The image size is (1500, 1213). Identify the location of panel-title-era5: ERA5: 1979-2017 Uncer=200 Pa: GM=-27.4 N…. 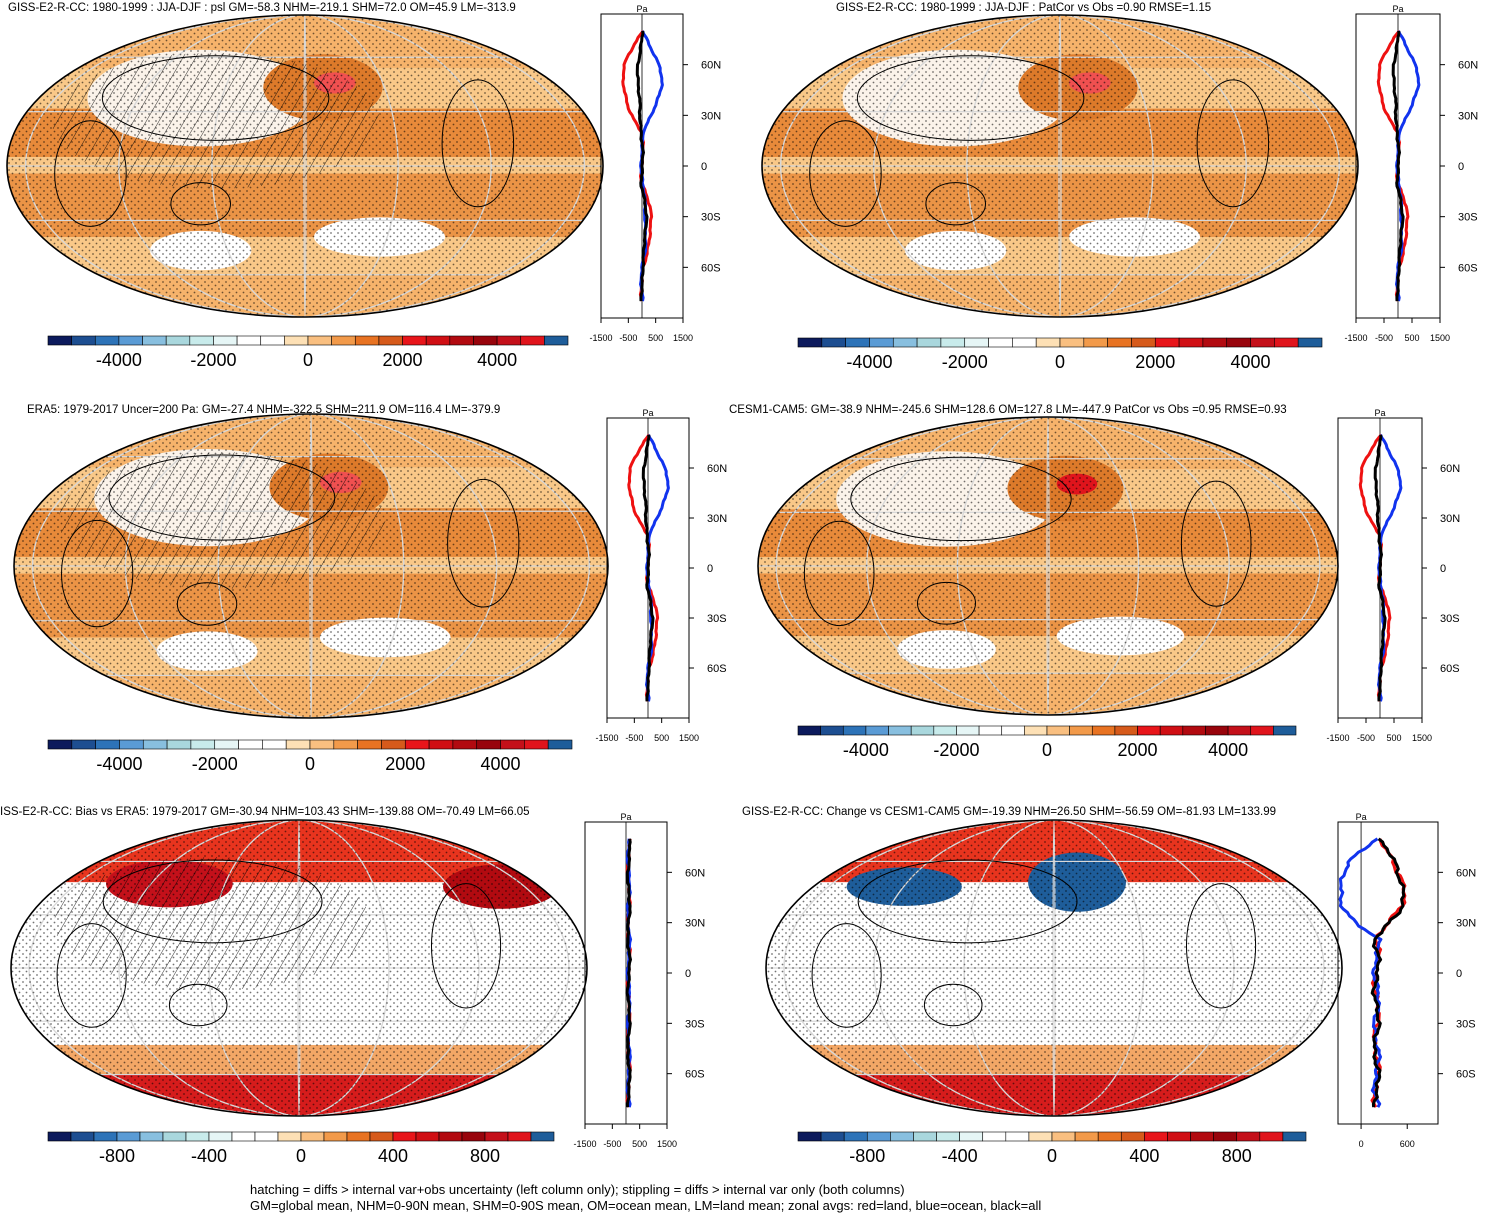
(264, 410).